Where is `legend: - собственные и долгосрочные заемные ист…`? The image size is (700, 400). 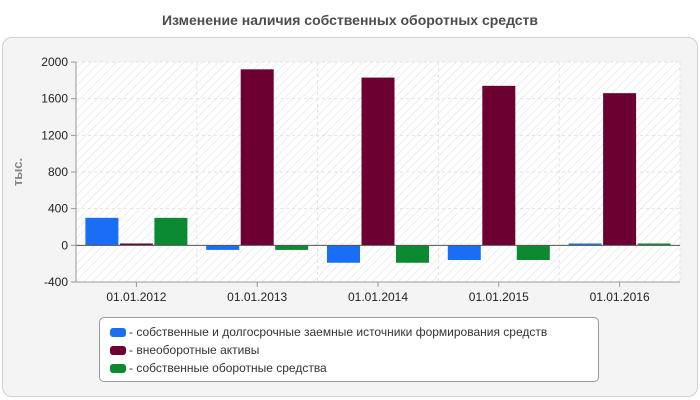
legend: - собственные и долгосрочные заемные ист… is located at coordinates (349, 349).